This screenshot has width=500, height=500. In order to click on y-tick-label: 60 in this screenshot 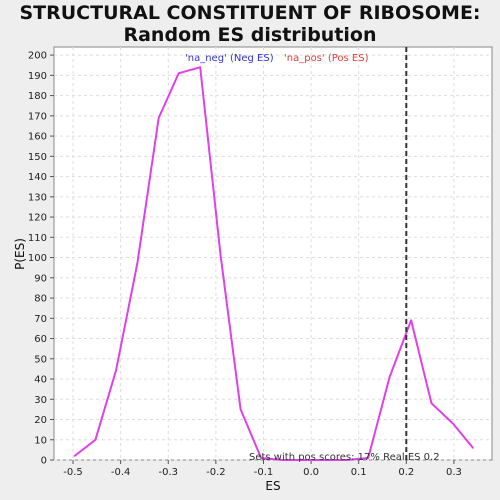, I will do `click(40, 339)`.